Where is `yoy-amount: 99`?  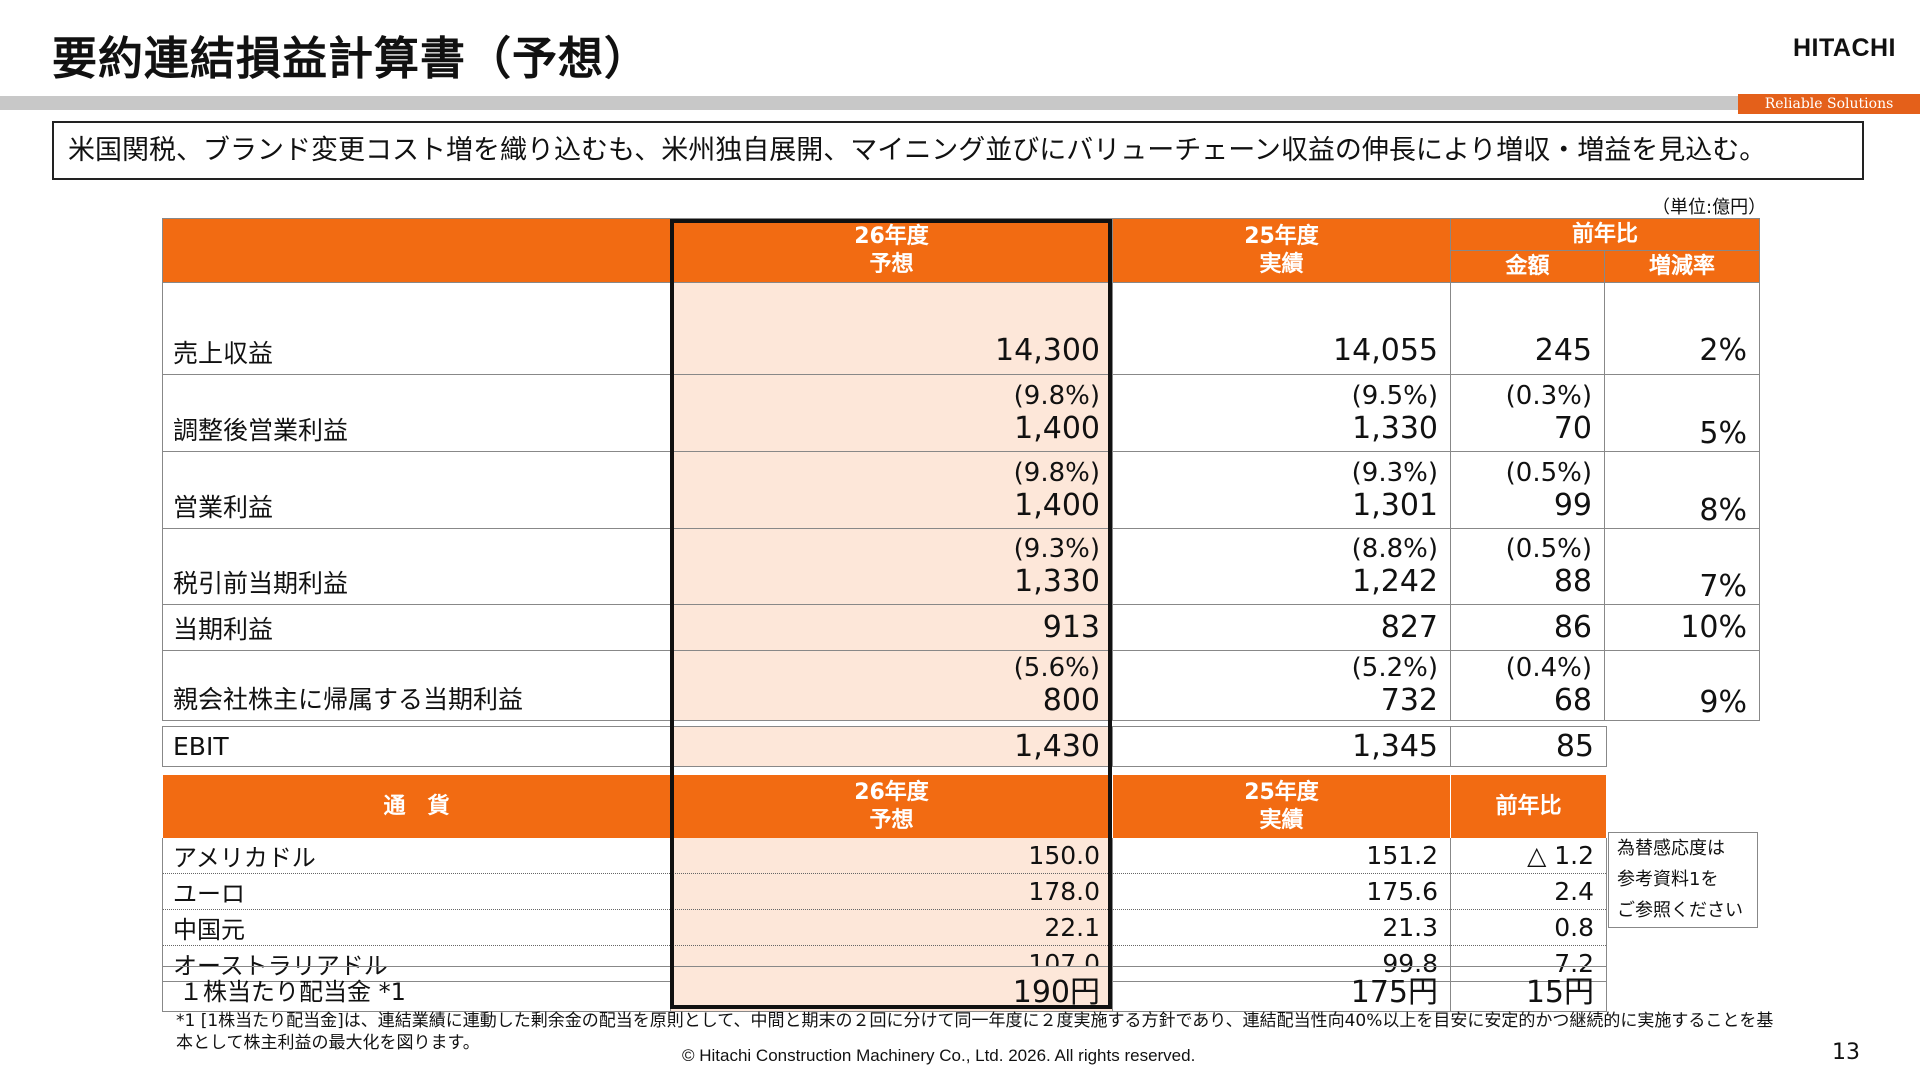
yoy-amount: 99 is located at coordinates (1572, 505).